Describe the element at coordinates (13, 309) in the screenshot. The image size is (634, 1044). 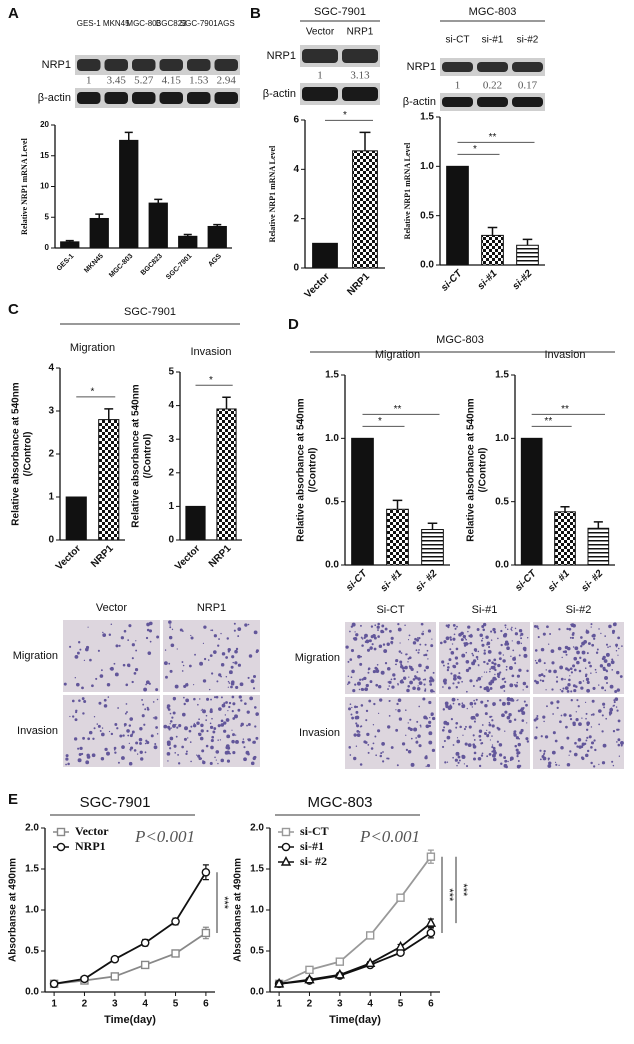
I see `panel-label: C` at that location.